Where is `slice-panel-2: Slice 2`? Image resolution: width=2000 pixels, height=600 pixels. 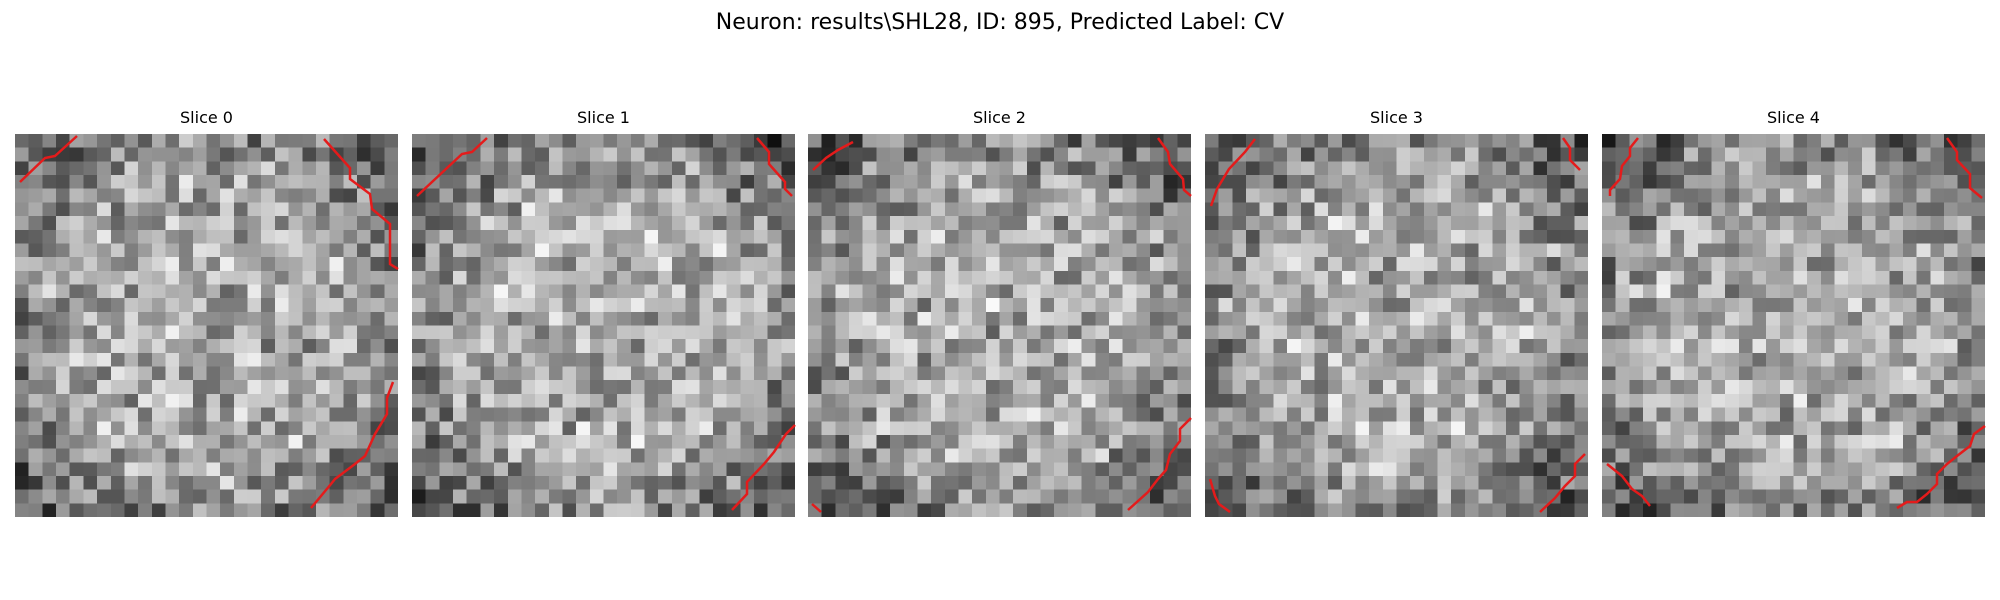
slice-panel-2: Slice 2 is located at coordinates (1000, 312).